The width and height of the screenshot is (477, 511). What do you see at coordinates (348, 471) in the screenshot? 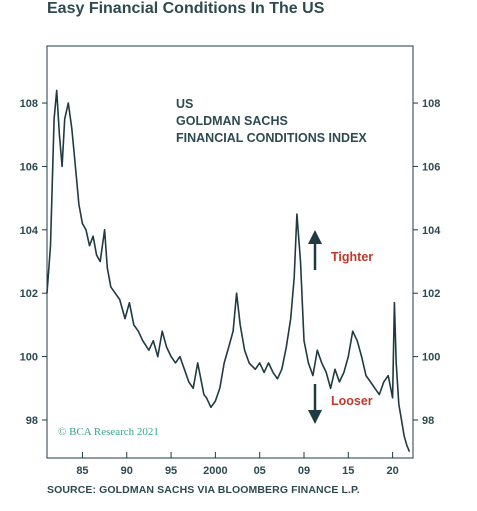
I see `x-tick-label: 15` at bounding box center [348, 471].